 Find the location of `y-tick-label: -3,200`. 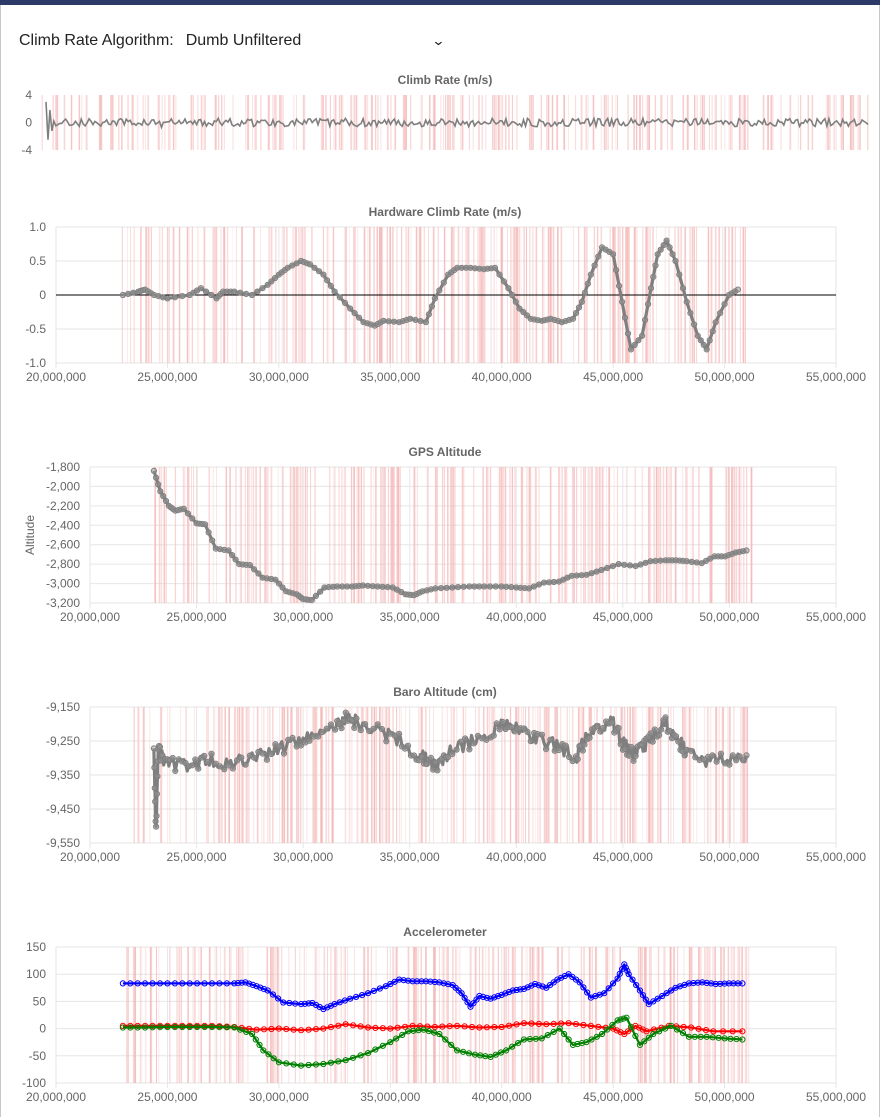

y-tick-label: -3,200 is located at coordinates (63, 603).